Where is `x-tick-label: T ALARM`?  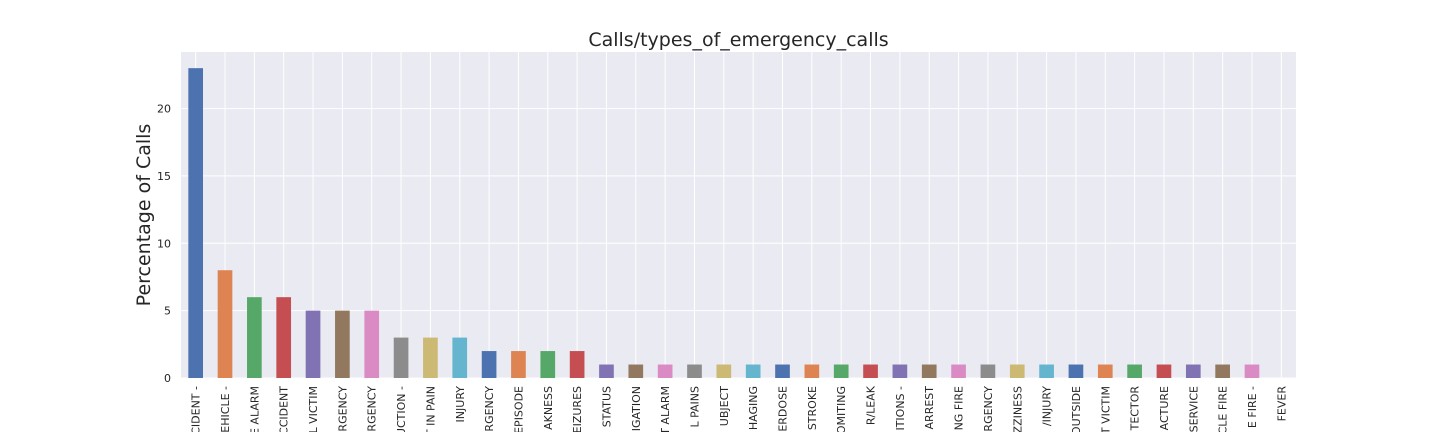 x-tick-label: T ALARM is located at coordinates (665, 409).